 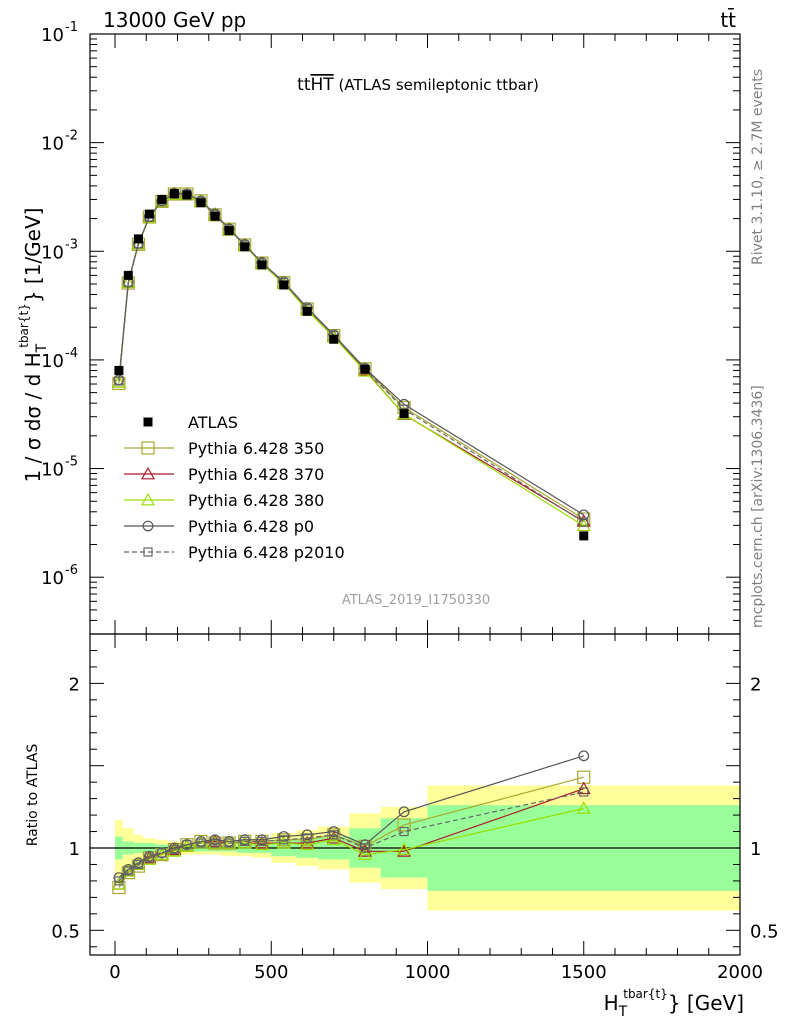 What do you see at coordinates (266, 552) in the screenshot?
I see `legend-label: Pythia 6.428 p2010` at bounding box center [266, 552].